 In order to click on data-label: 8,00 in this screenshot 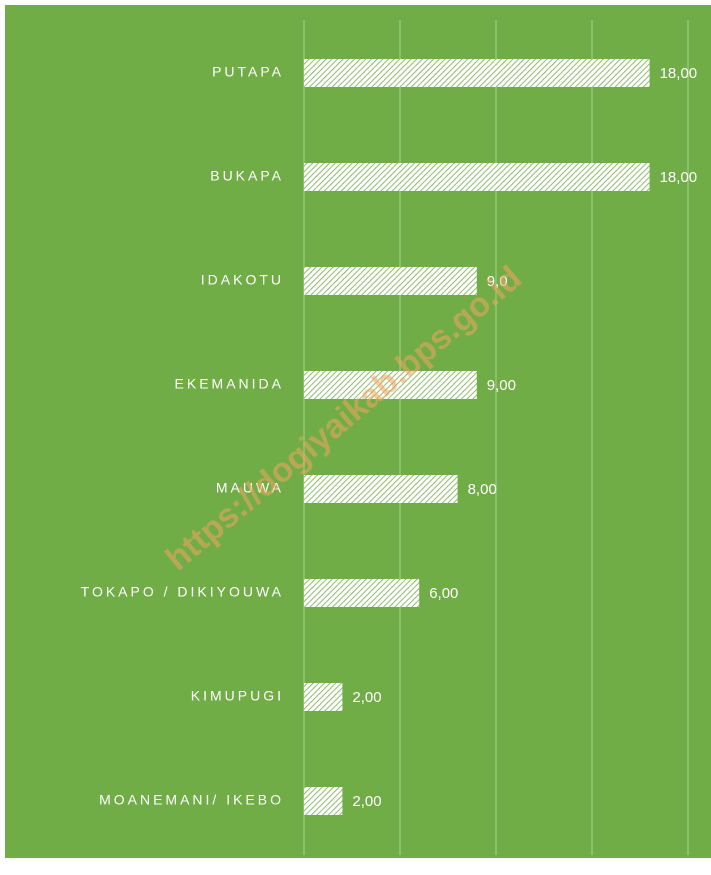, I will do `click(482, 489)`.